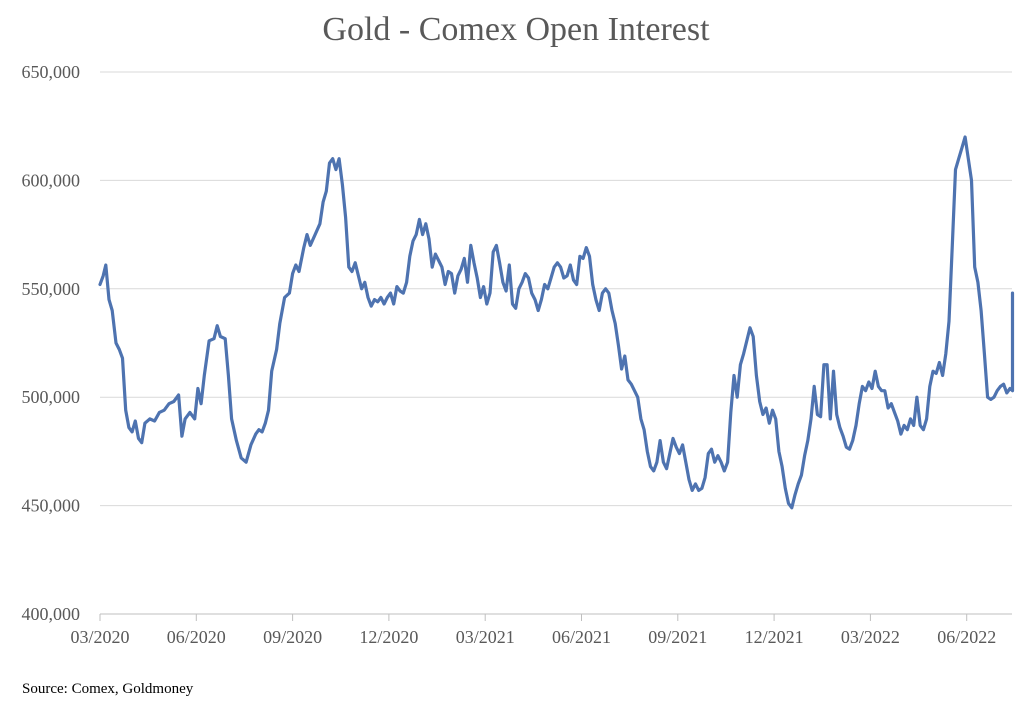 This screenshot has width=1024, height=703. Describe the element at coordinates (870, 637) in the screenshot. I see `x-tick-label: 03/2022` at that location.